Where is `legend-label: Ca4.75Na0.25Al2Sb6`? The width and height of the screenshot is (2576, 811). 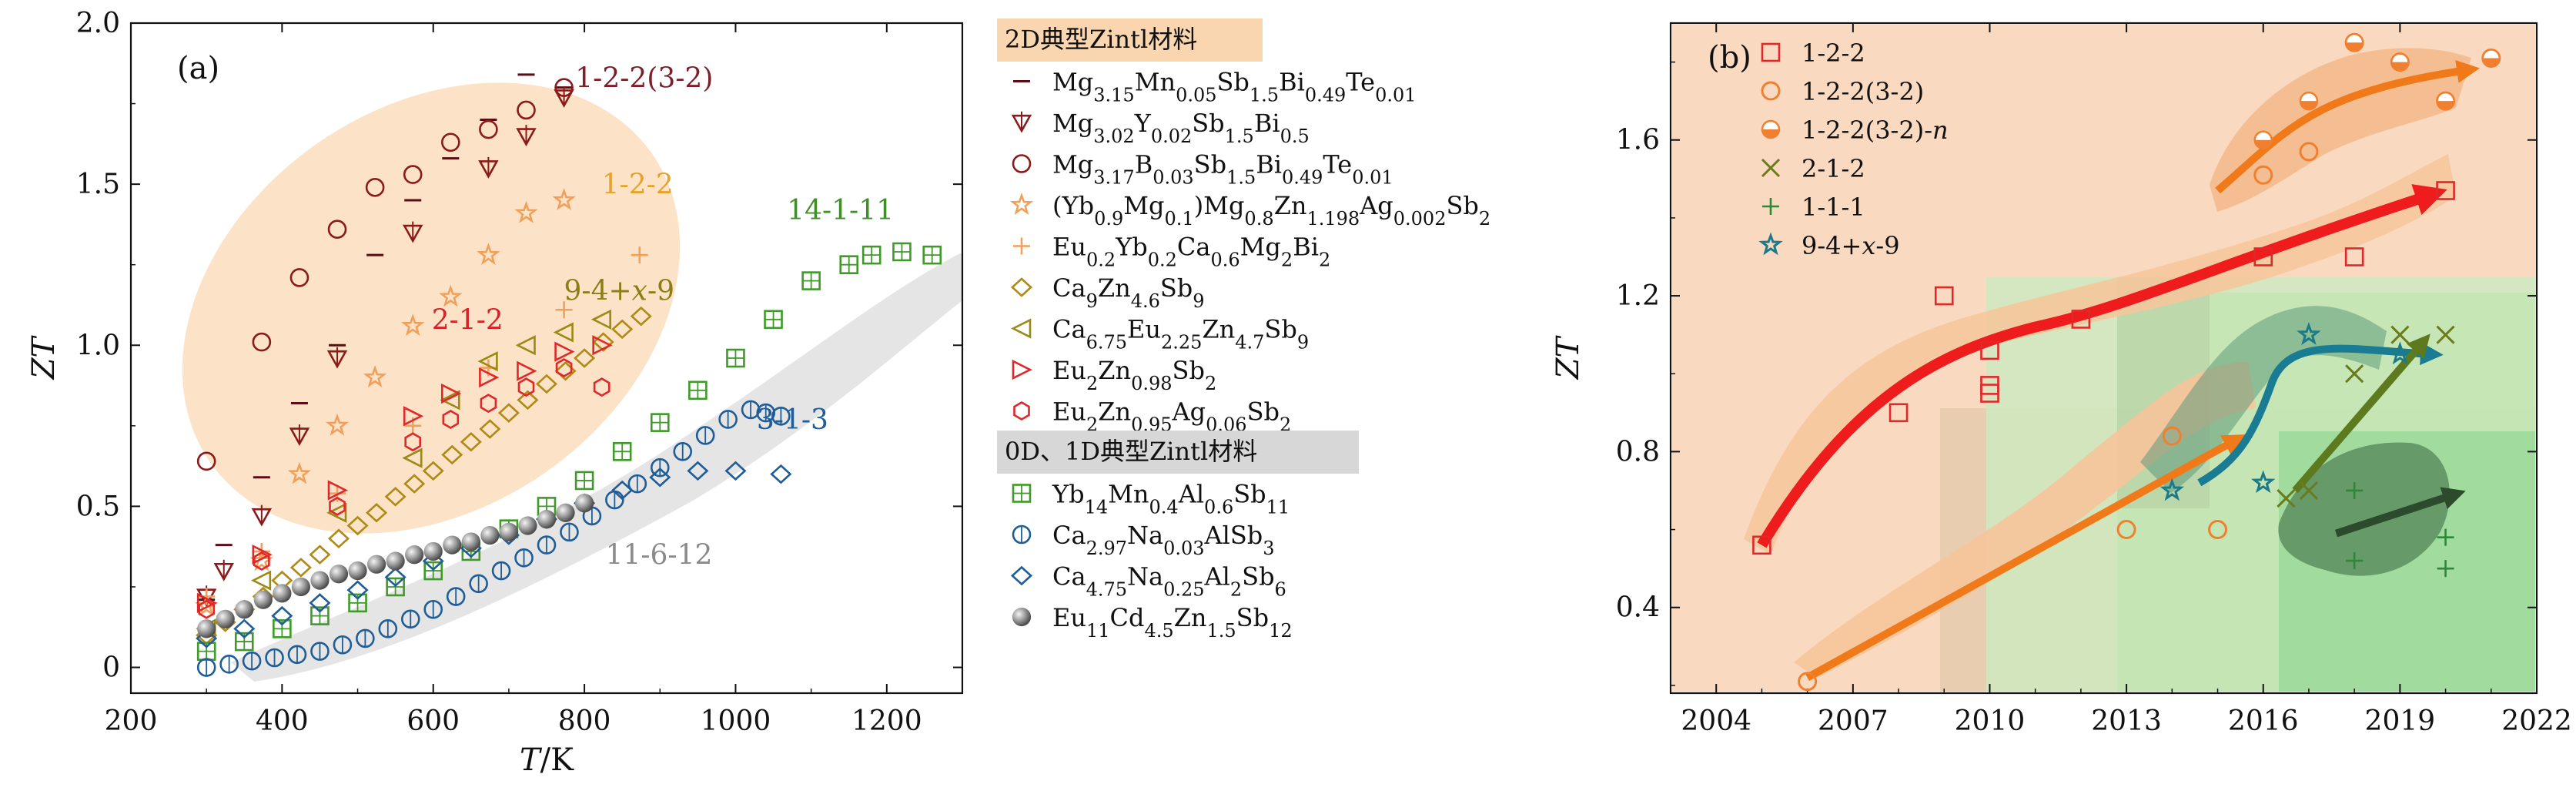
legend-label: Ca4.75Na0.25Al2Sb6 is located at coordinates (1169, 581).